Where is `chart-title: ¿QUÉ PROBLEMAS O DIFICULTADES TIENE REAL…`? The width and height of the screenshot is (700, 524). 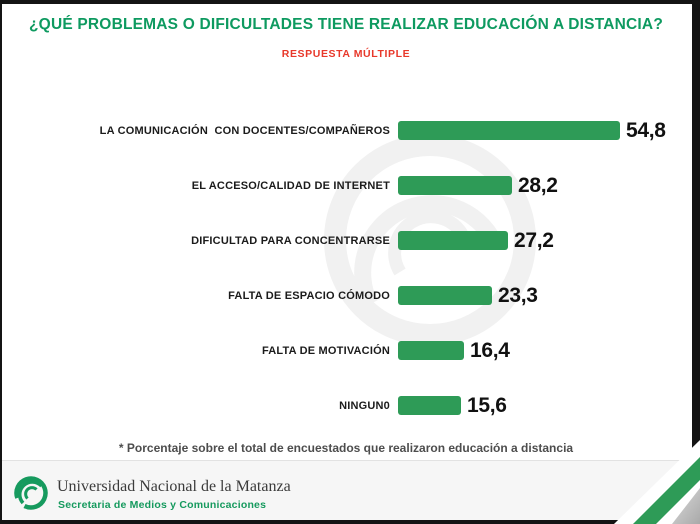
chart-title: ¿QUÉ PROBLEMAS O DIFICULTADES TIENE REAL… is located at coordinates (346, 24).